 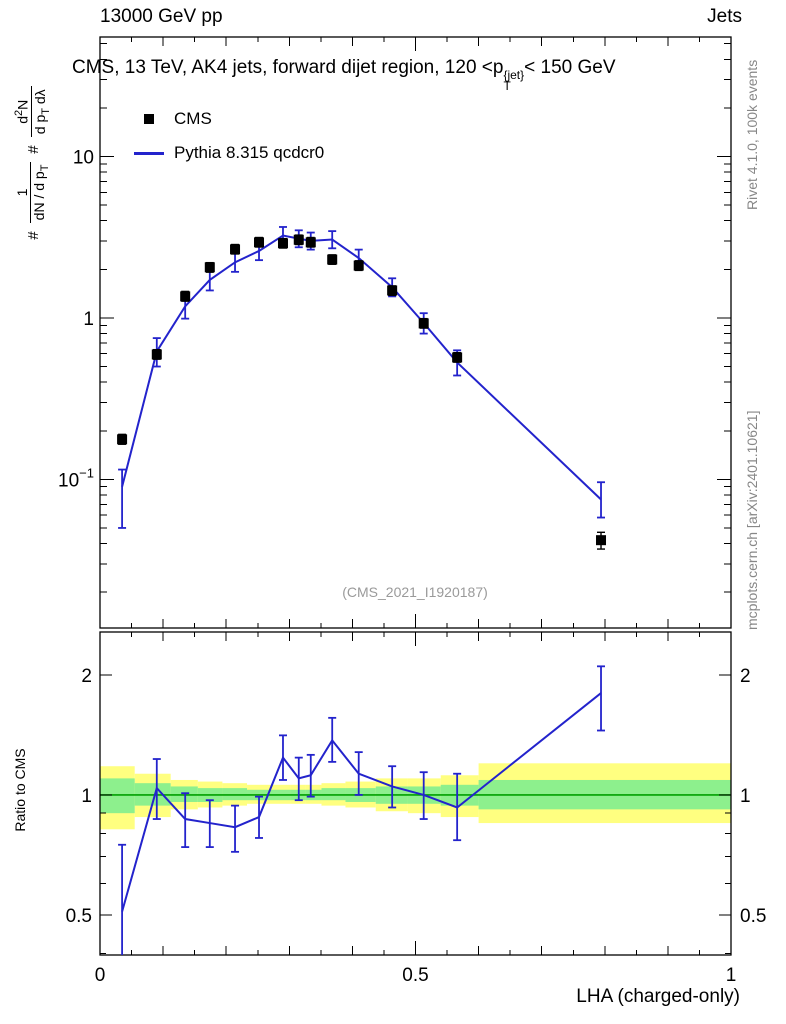 What do you see at coordinates (40, 99) in the screenshot?
I see `ylabel-frac2-den-tail: dλ` at bounding box center [40, 99].